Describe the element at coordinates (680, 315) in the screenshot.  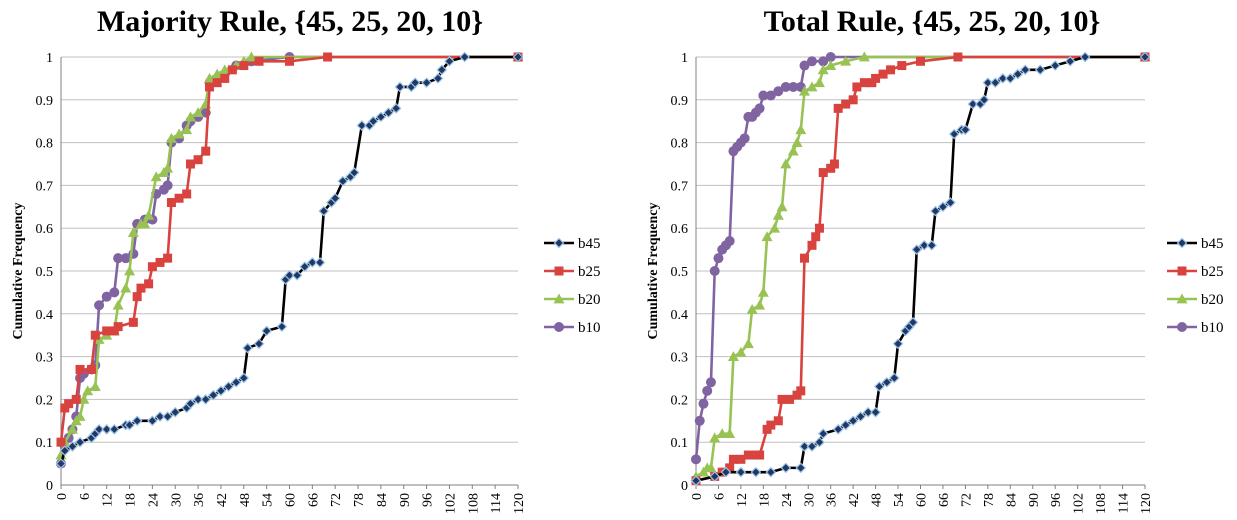
I see `y-tick-label: 0.4` at that location.